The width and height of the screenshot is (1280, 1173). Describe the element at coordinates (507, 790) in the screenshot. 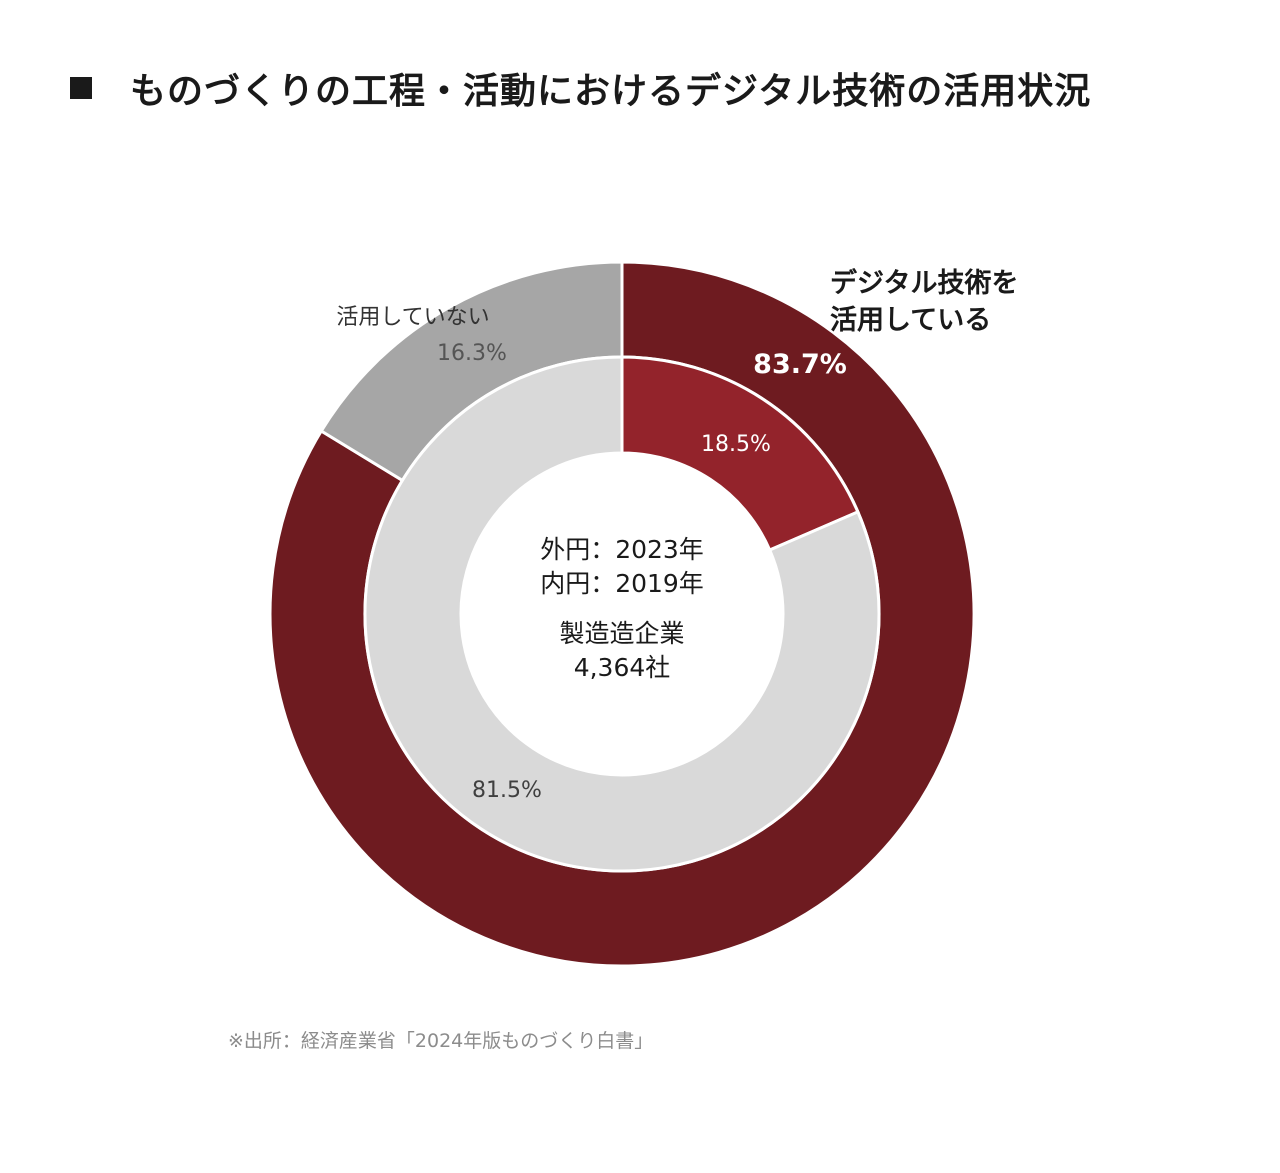

I see `inner-value-label-1: 81.5%` at that location.